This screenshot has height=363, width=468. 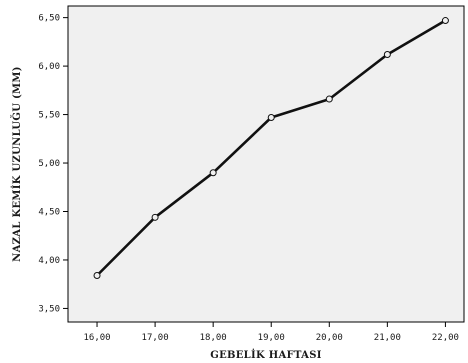 I want to click on x-axis-title: GEBELİK HAFTASI, so click(x=265, y=354).